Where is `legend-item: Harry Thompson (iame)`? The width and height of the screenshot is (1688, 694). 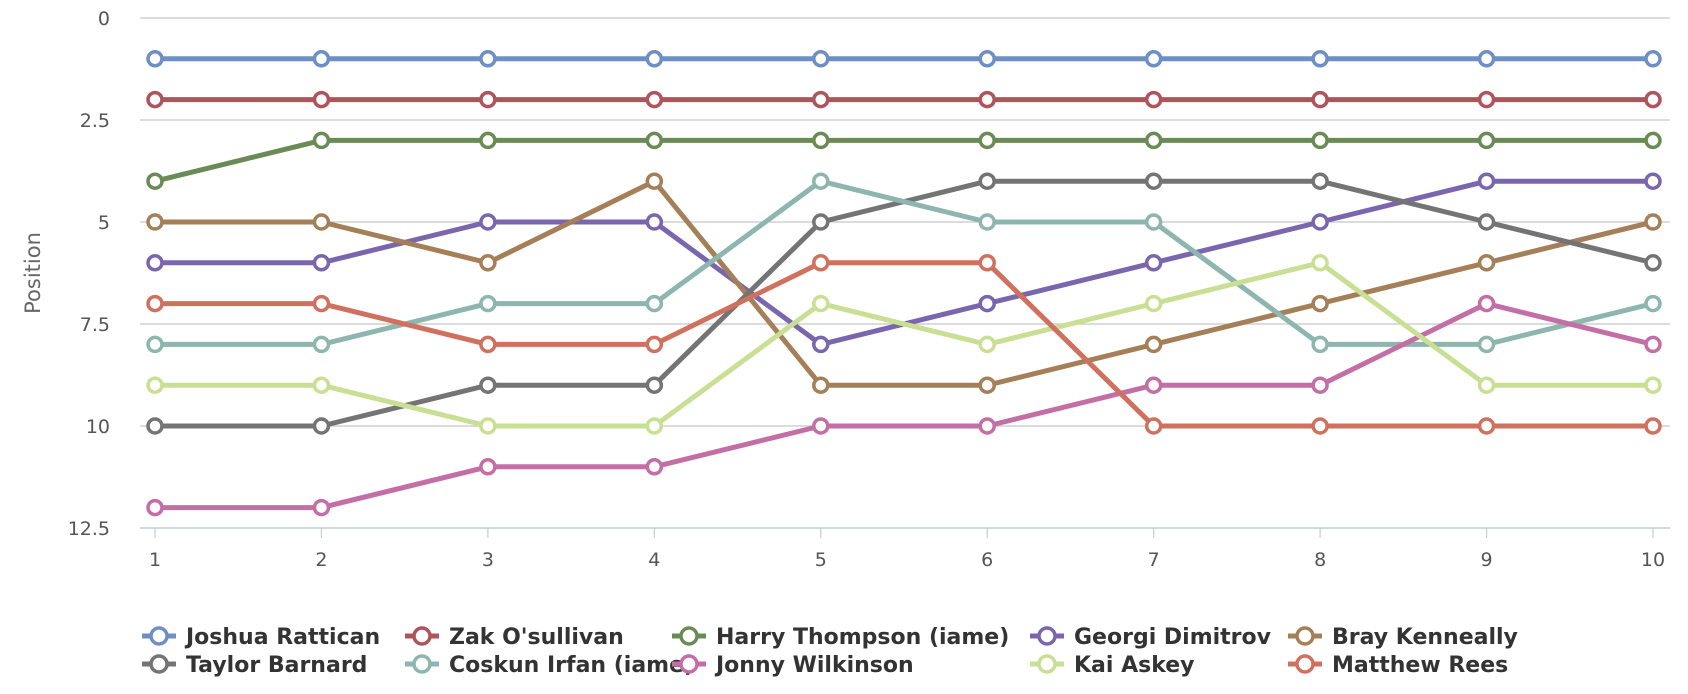
legend-item: Harry Thompson (iame) is located at coordinates (840, 637).